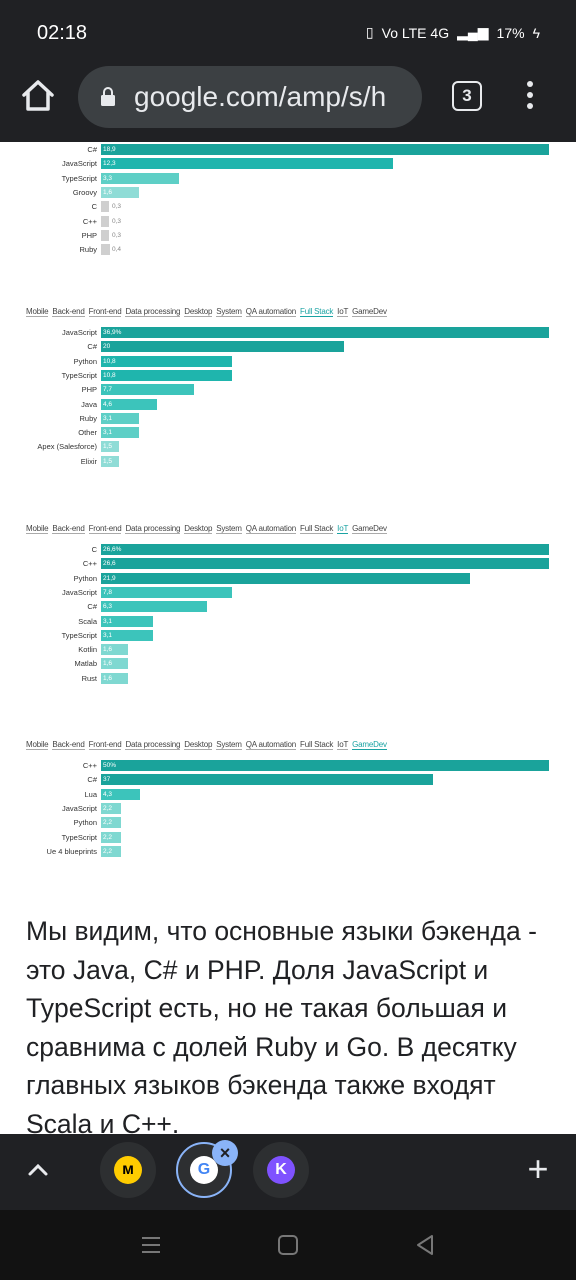 The height and width of the screenshot is (1280, 576). What do you see at coordinates (288, 375) in the screenshot?
I see `chart-row: TypeScript 10,8` at bounding box center [288, 375].